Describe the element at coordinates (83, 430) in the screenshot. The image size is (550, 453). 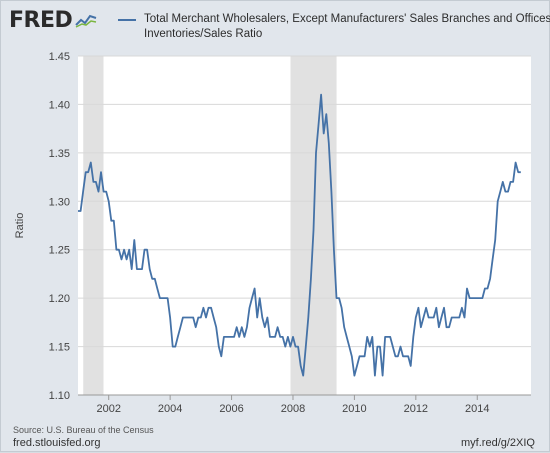
I see `source-note: Source: U.S. Bureau of the Census` at that location.